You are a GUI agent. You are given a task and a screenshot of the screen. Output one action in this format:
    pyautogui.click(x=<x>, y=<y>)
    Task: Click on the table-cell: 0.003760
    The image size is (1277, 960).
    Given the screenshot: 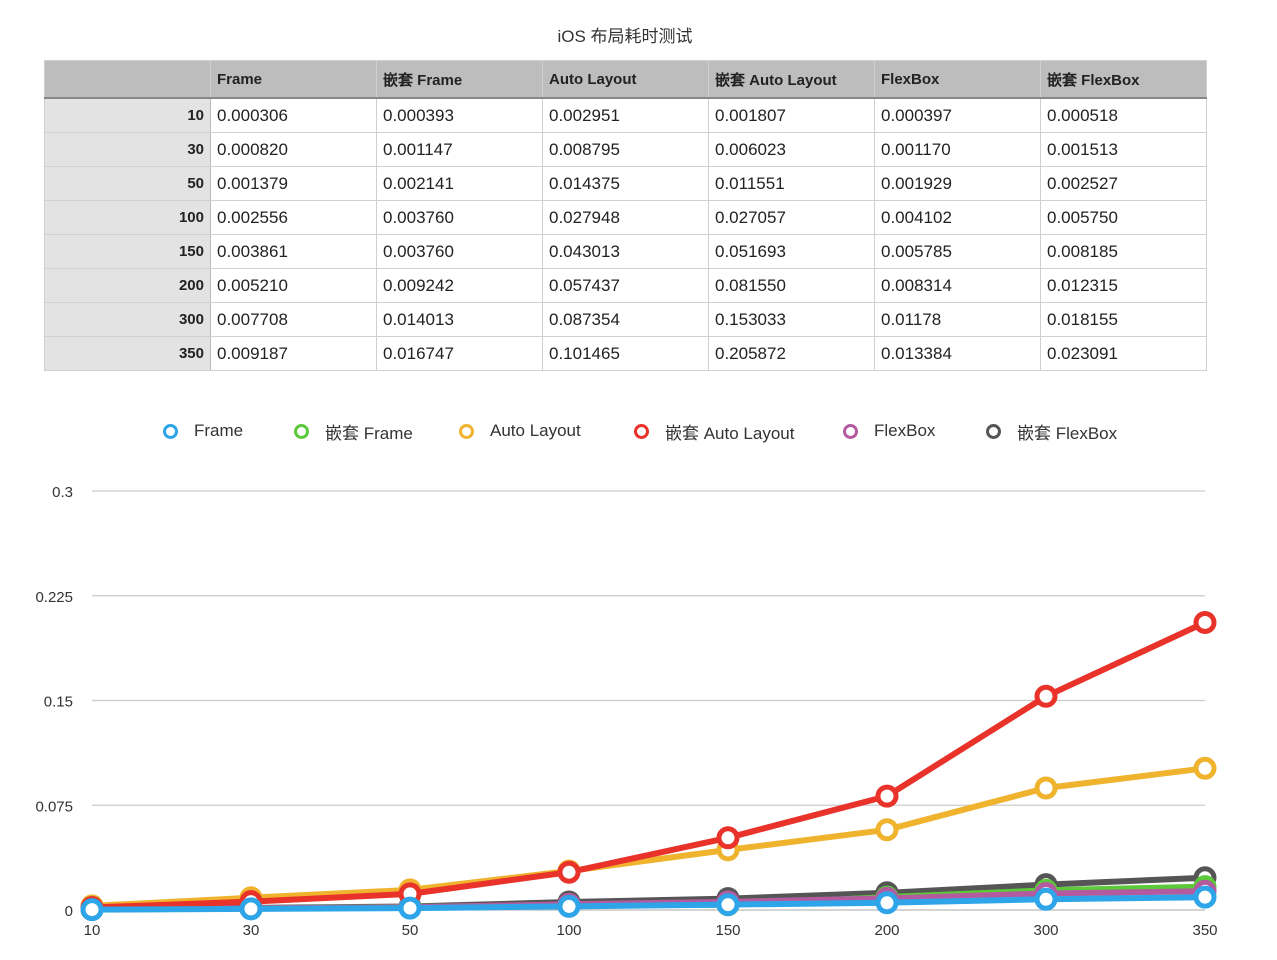 What is the action you would take?
    pyautogui.click(x=459, y=217)
    